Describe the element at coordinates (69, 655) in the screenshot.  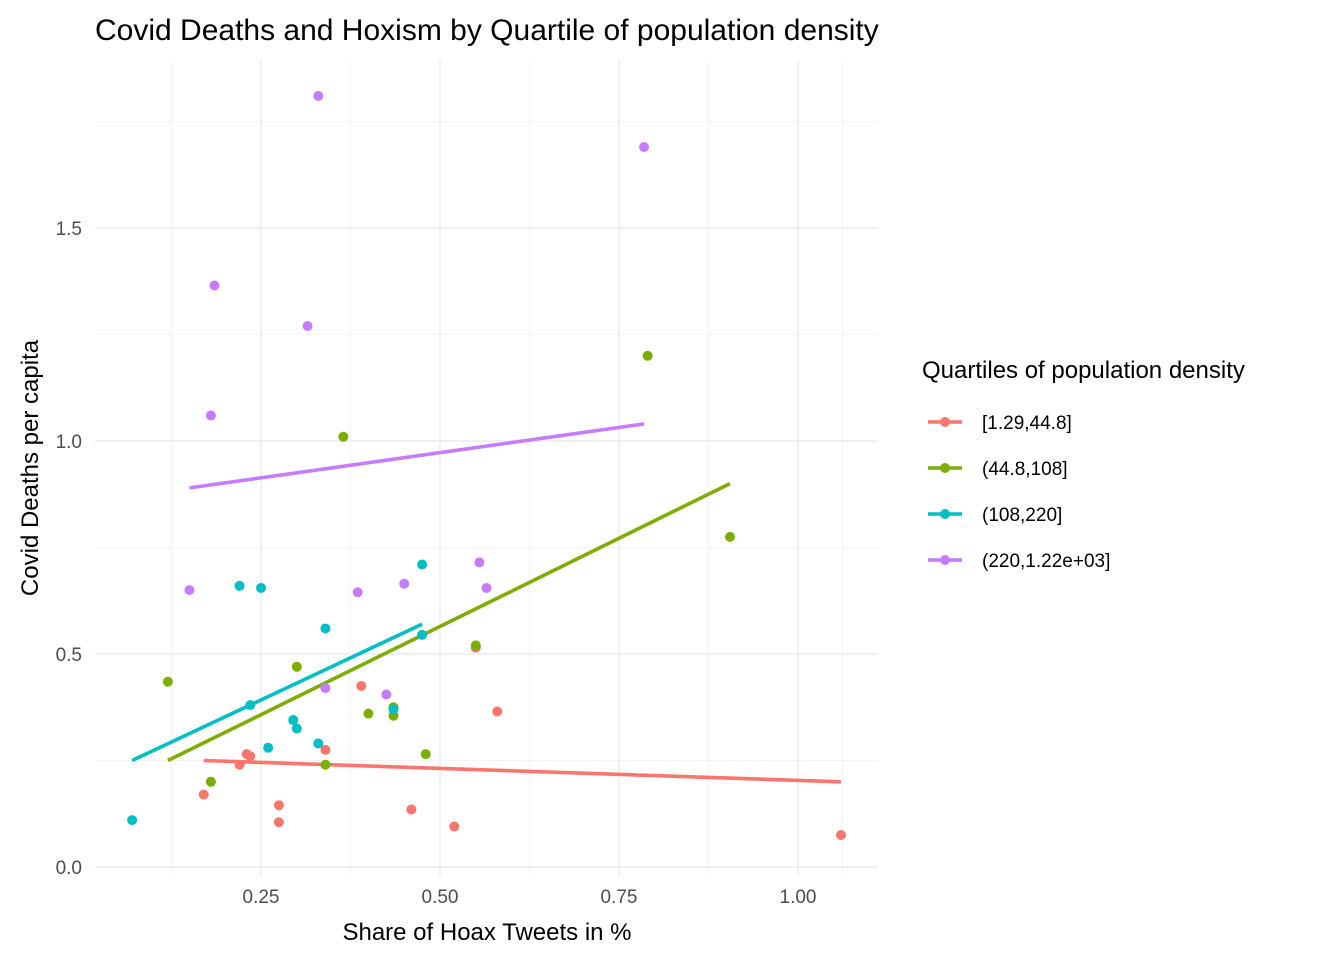
I see `y-tick-label: 0.5` at that location.